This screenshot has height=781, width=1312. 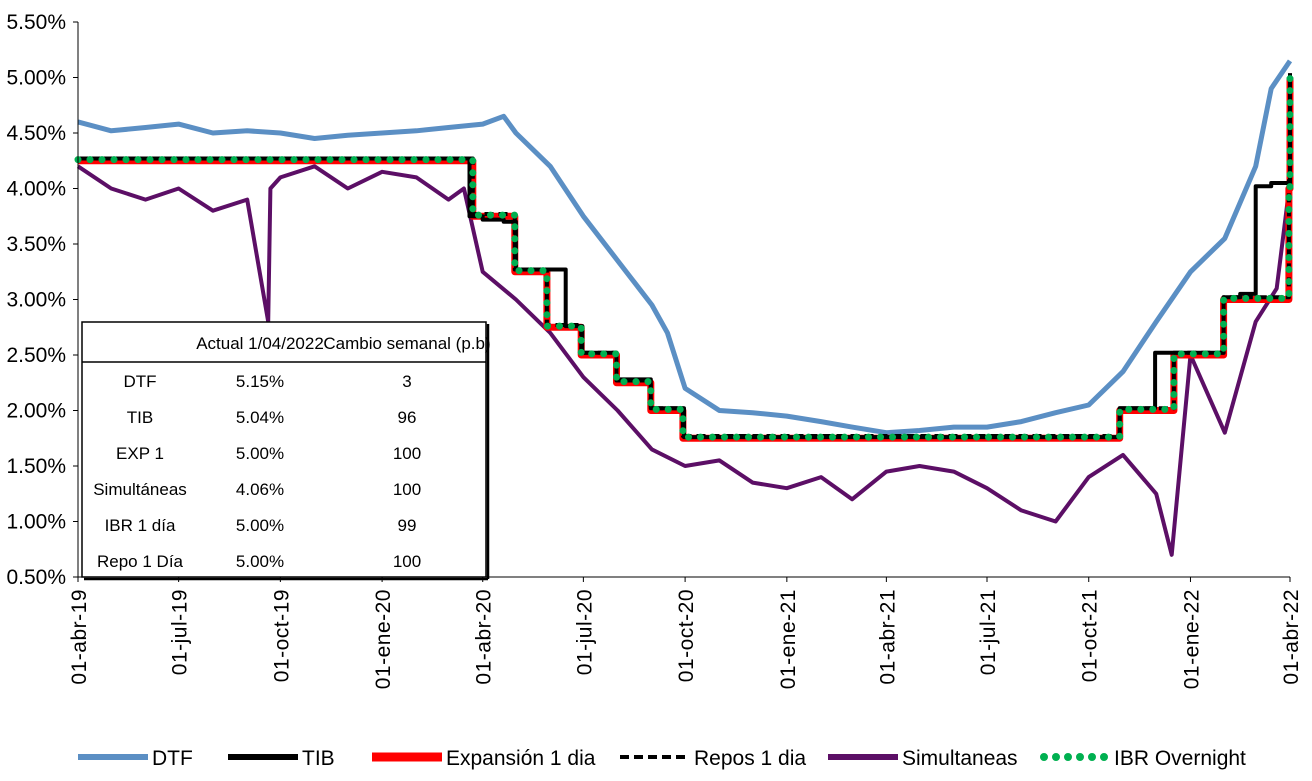 I want to click on y-tick-label: 4.50%, so click(x=36, y=133).